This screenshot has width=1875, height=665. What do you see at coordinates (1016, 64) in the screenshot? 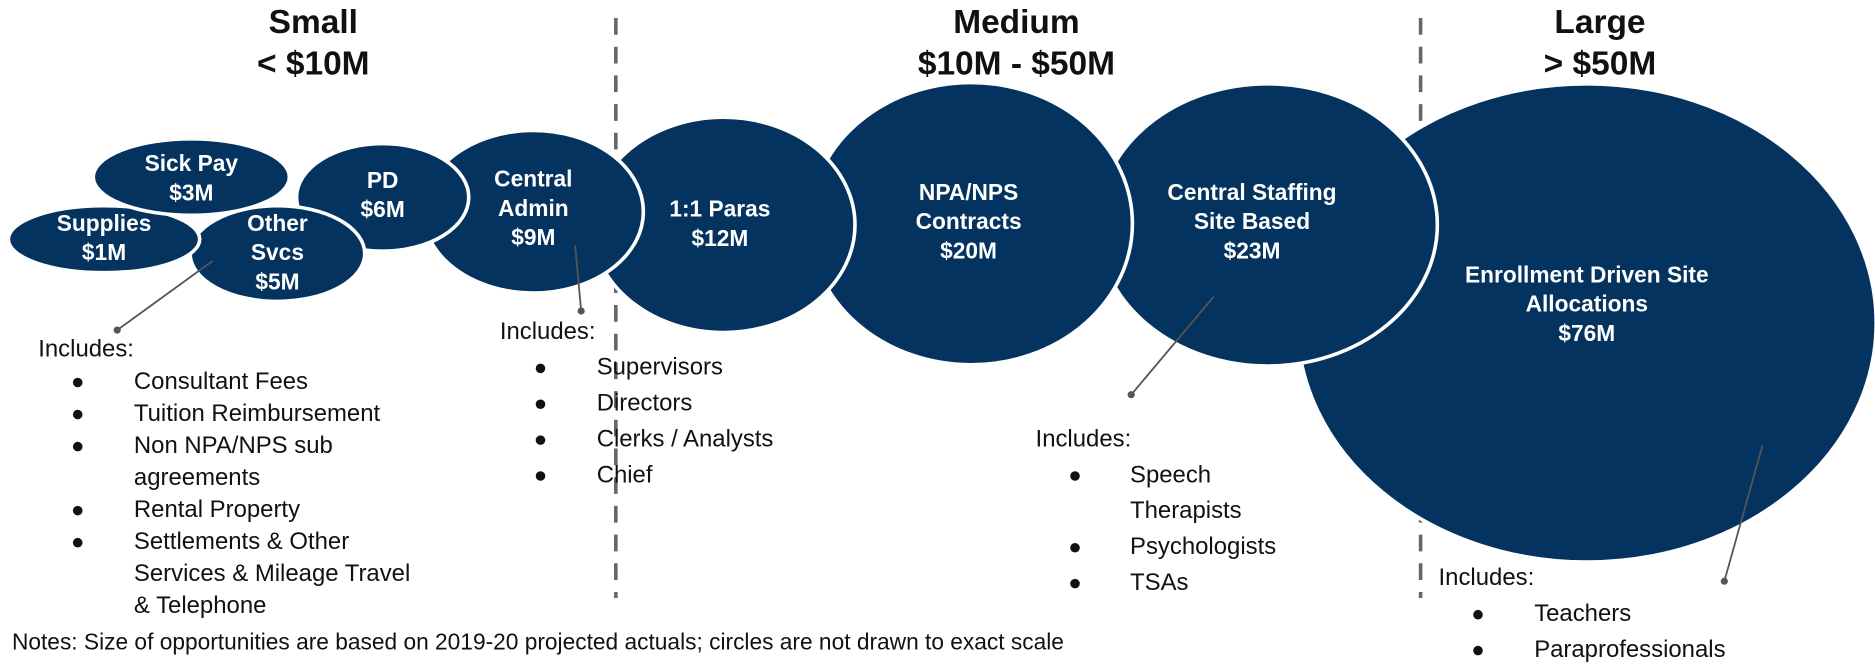
I see `section-range: $10M - $50M` at bounding box center [1016, 64].